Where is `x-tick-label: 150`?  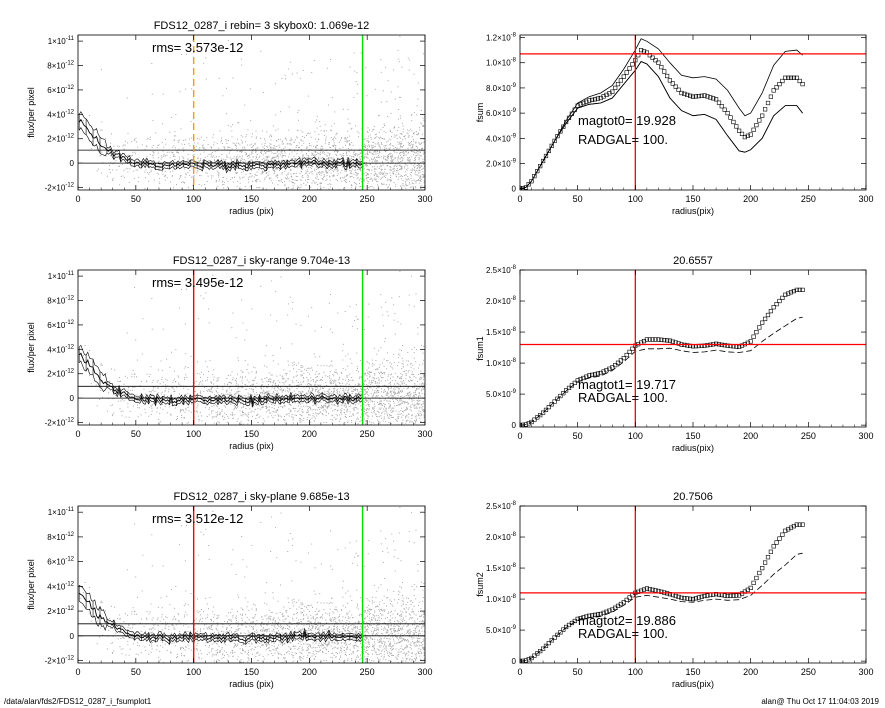
x-tick-label: 150 is located at coordinates (251, 199).